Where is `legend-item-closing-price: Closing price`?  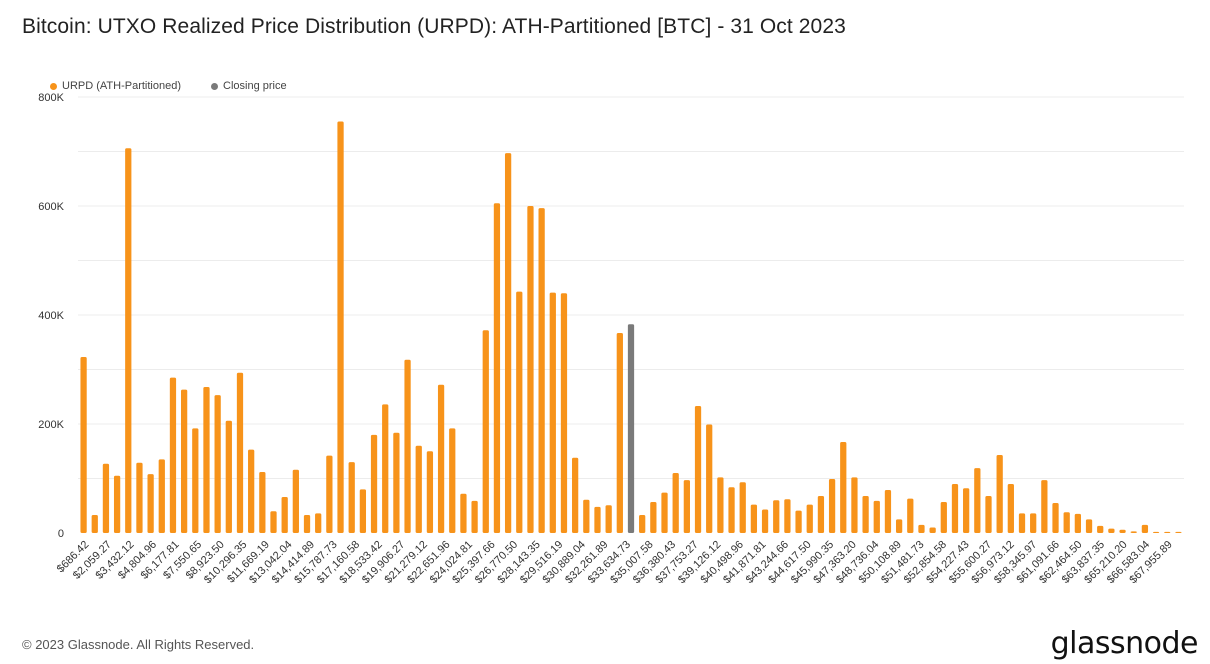
legend-item-closing-price: Closing price is located at coordinates (249, 86).